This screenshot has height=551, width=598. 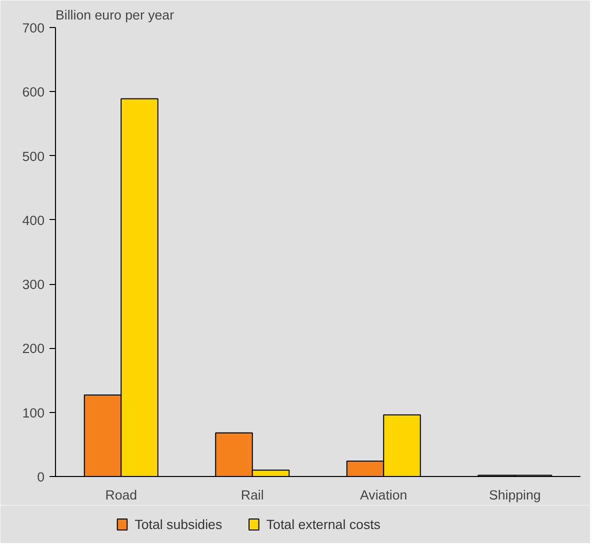 What do you see at coordinates (33, 412) in the screenshot?
I see `y-tick-label: 100` at bounding box center [33, 412].